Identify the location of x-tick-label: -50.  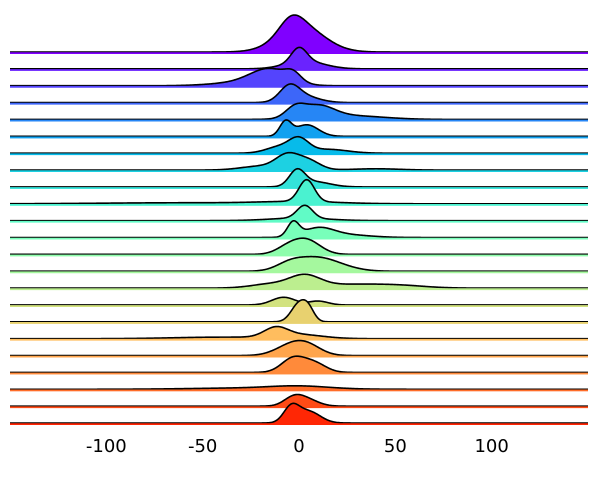
(202, 446).